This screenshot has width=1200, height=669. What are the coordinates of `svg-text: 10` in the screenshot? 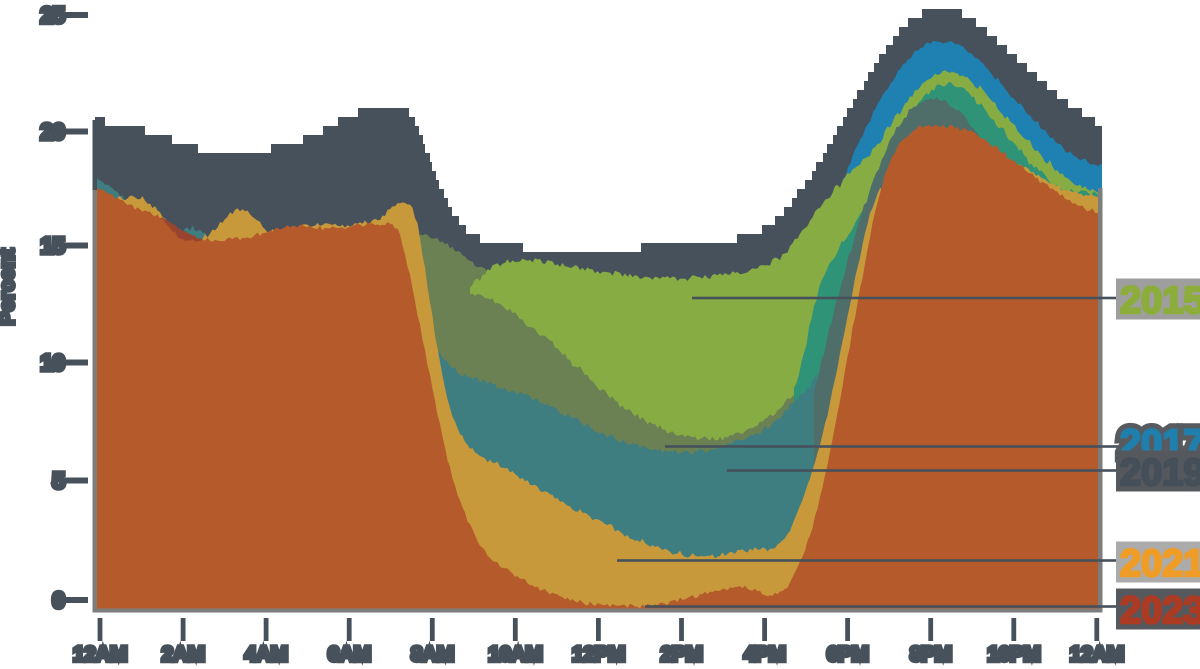 It's located at (52, 363).